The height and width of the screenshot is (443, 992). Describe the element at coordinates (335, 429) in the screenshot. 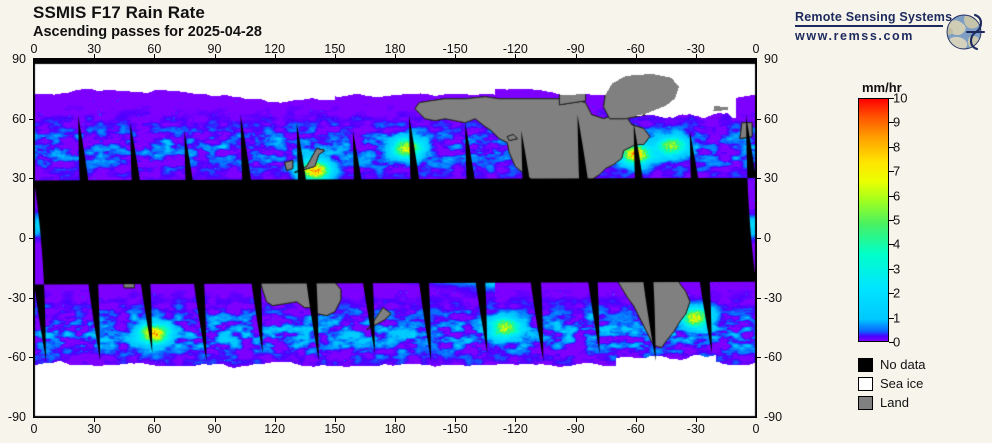

I see `x-axis-tick-bottom-150: 150` at that location.